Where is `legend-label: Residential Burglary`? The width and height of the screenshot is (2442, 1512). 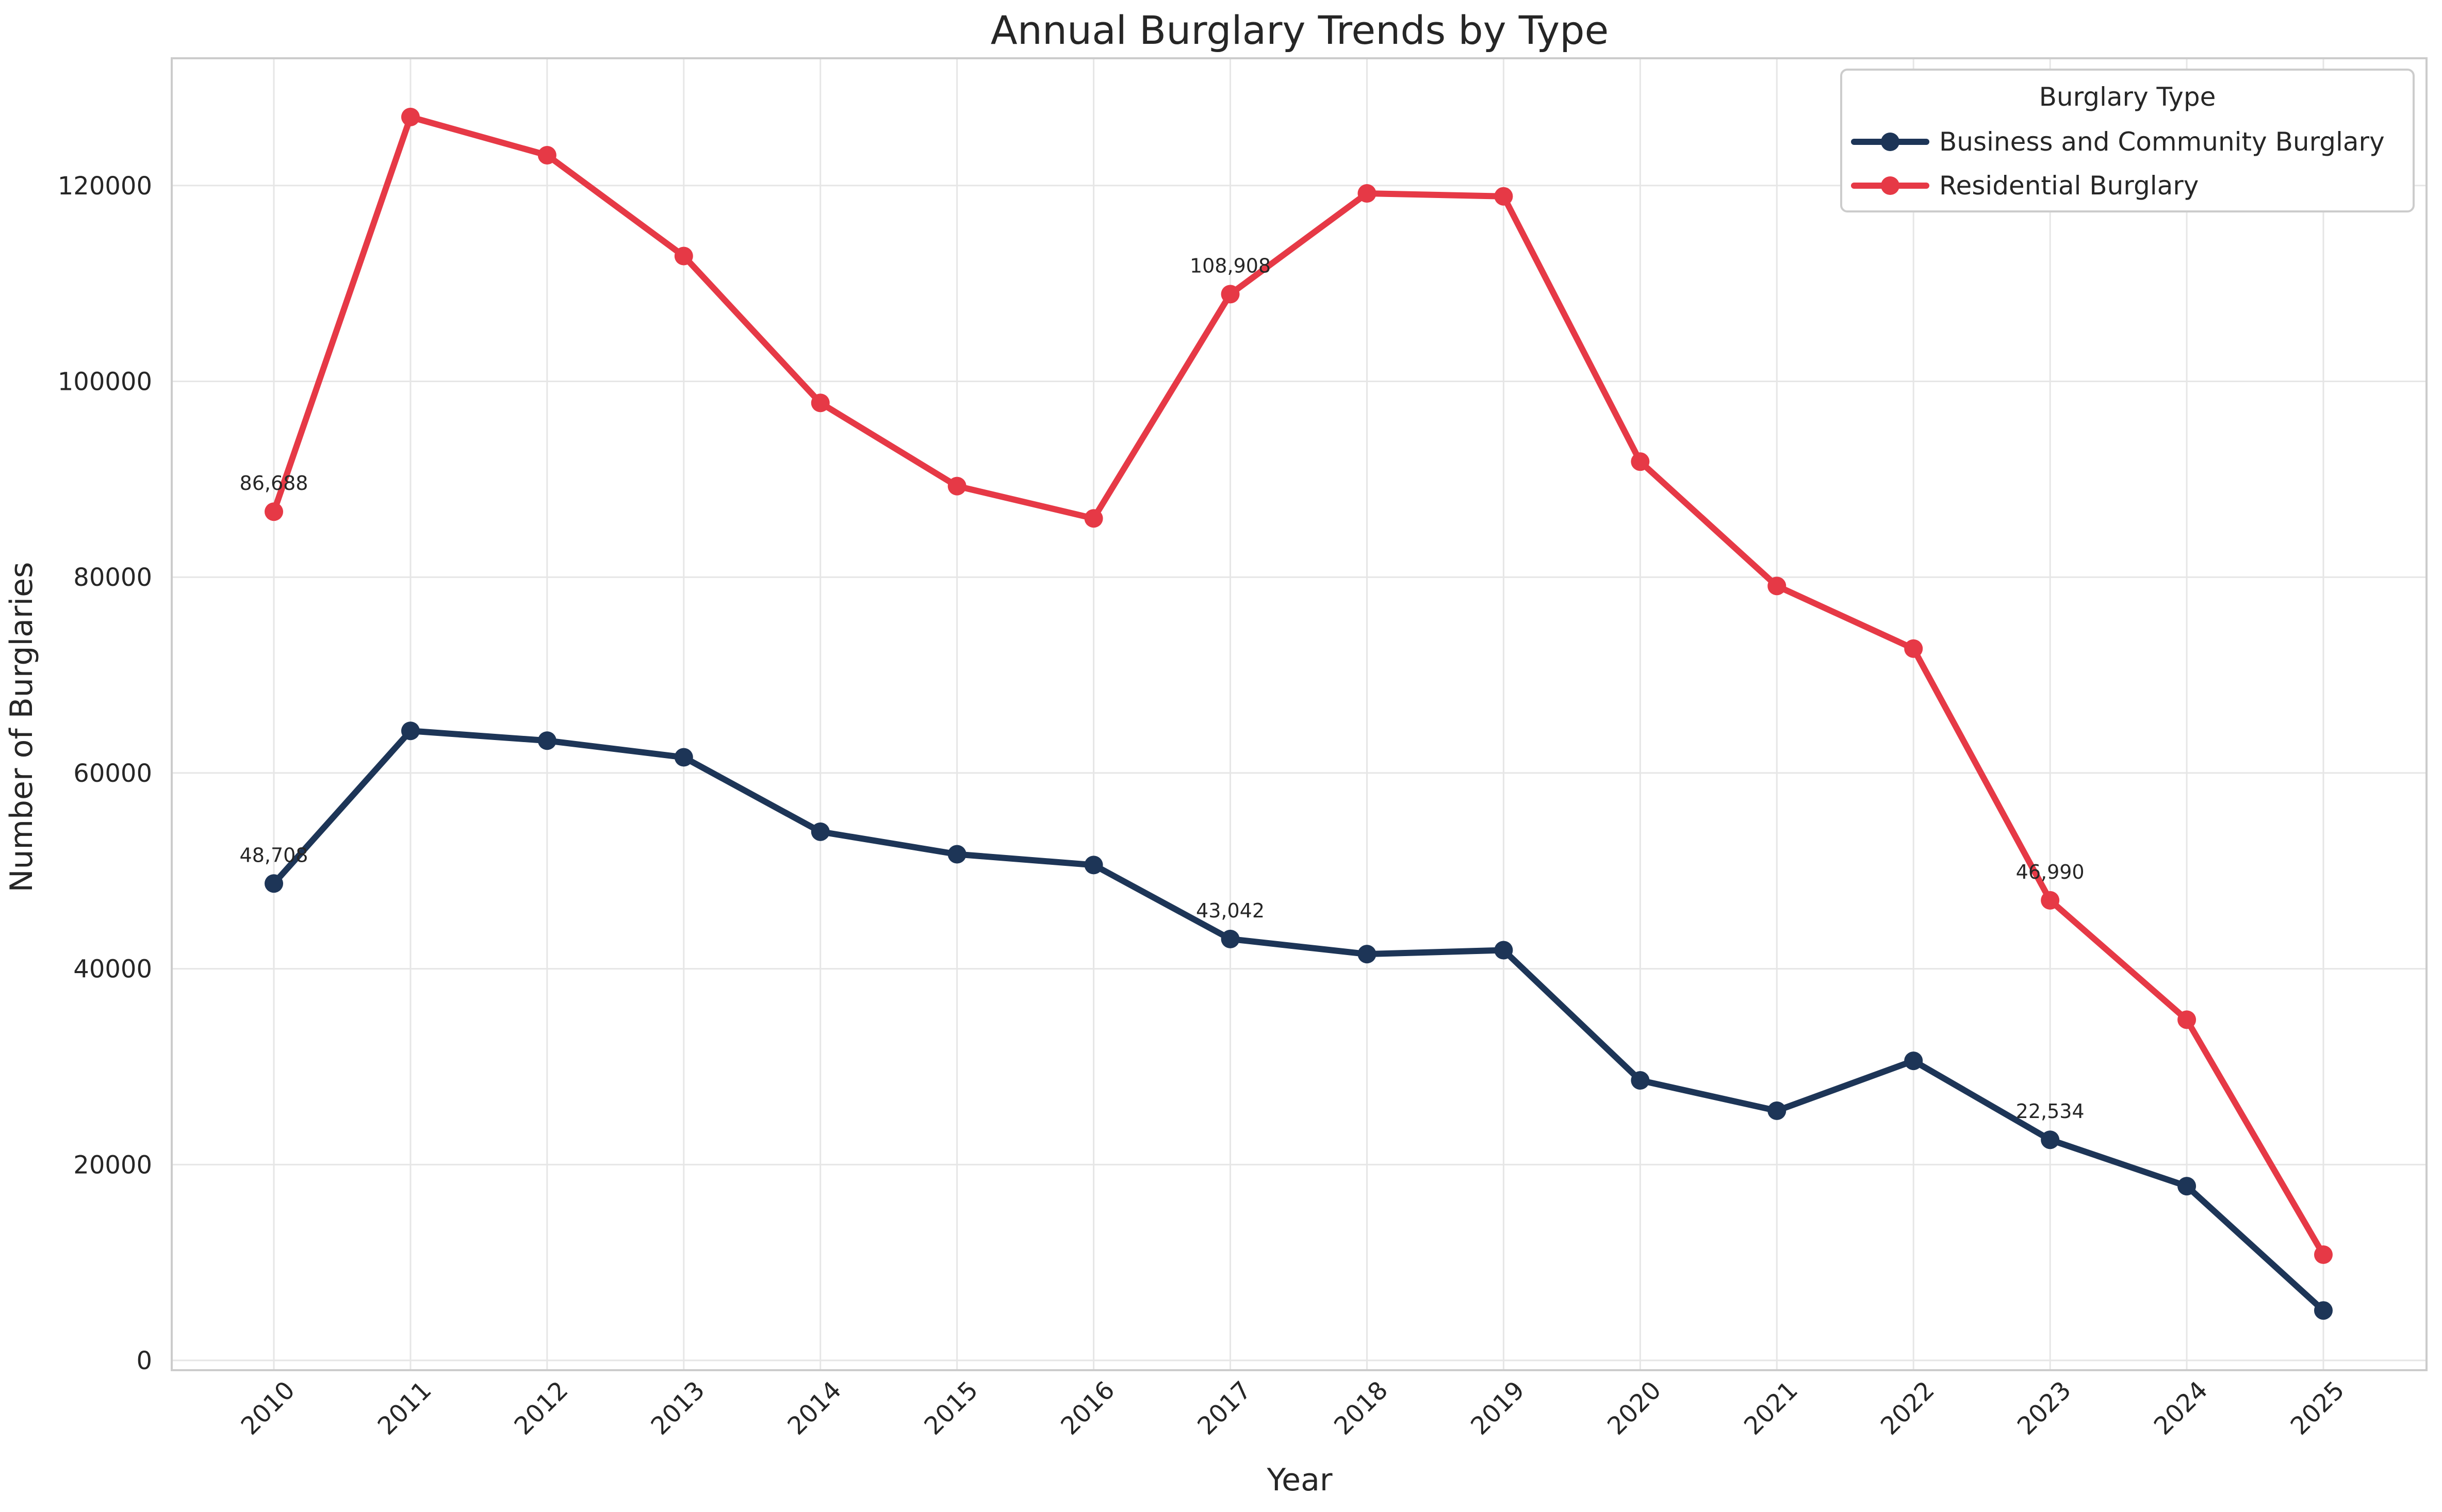
legend-label: Residential Burglary is located at coordinates (2069, 186).